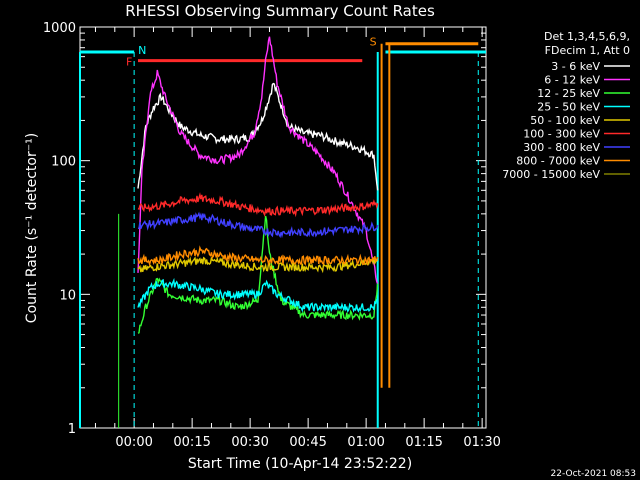  Describe the element at coordinates (561, 134) in the screenshot. I see `legend-label: 100 - 300 keV` at that location.